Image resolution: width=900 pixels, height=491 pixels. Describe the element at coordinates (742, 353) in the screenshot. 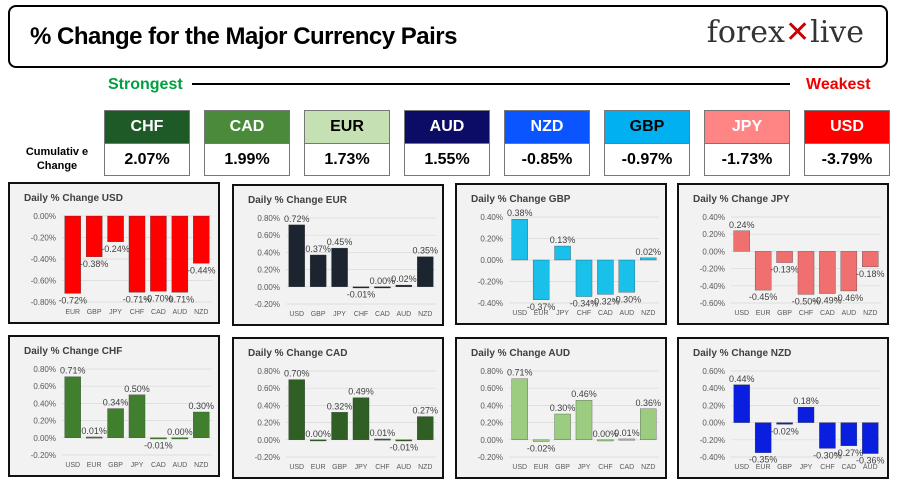

I see `chart-title: Daily % Change NZD` at that location.